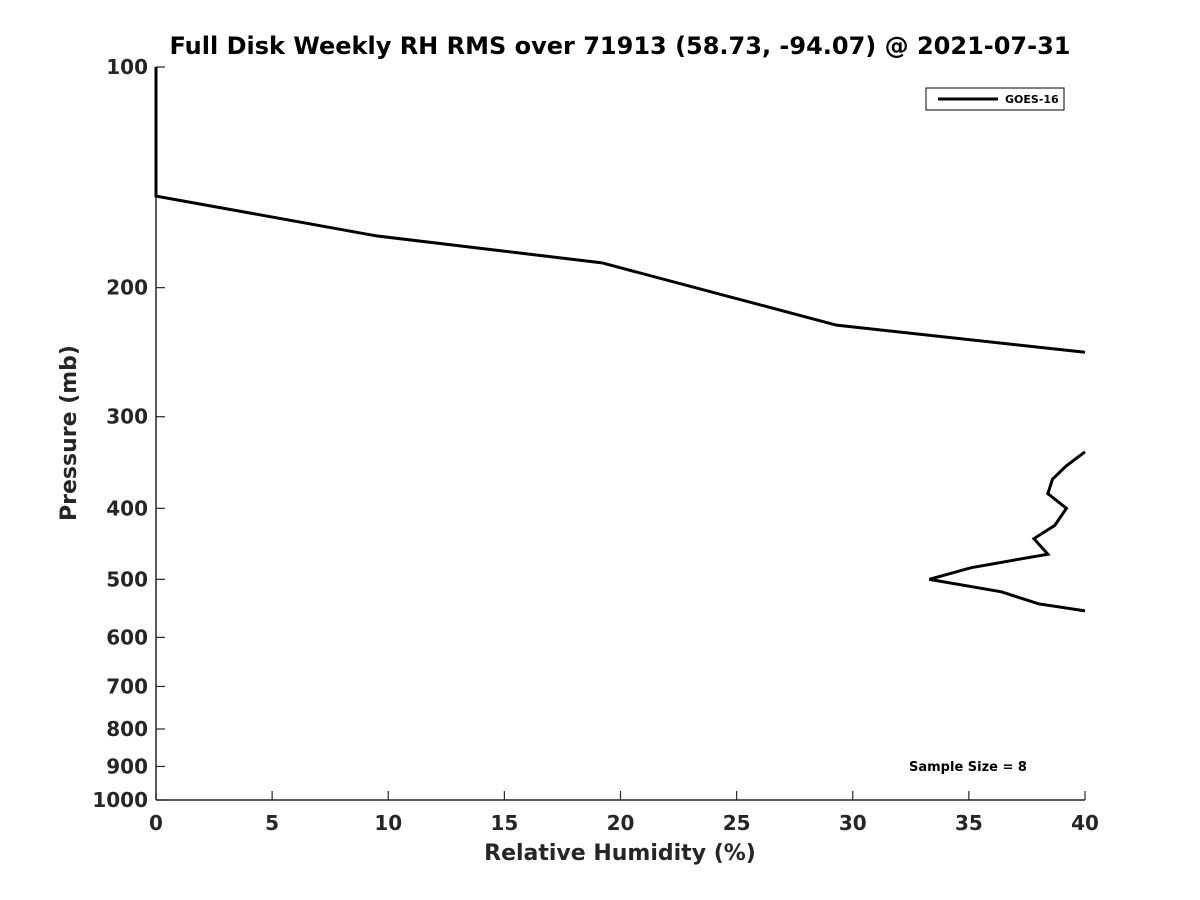  Describe the element at coordinates (127, 729) in the screenshot. I see `y-tick-label: 800` at that location.